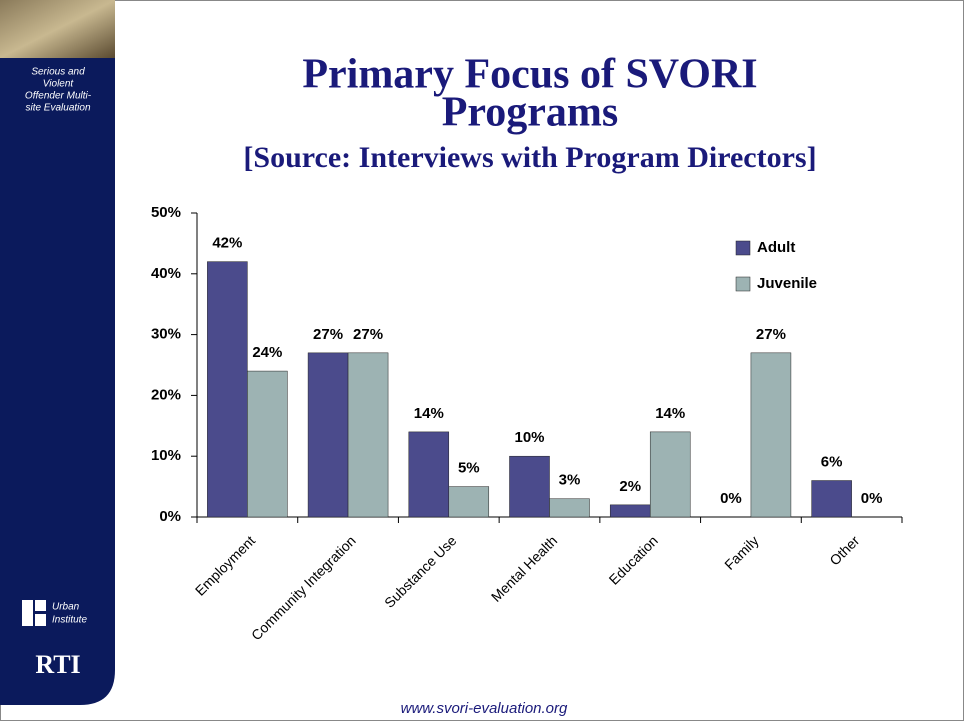 This screenshot has width=964, height=726. I want to click on sidebar-caption: Offender Multi-, so click(58, 96).